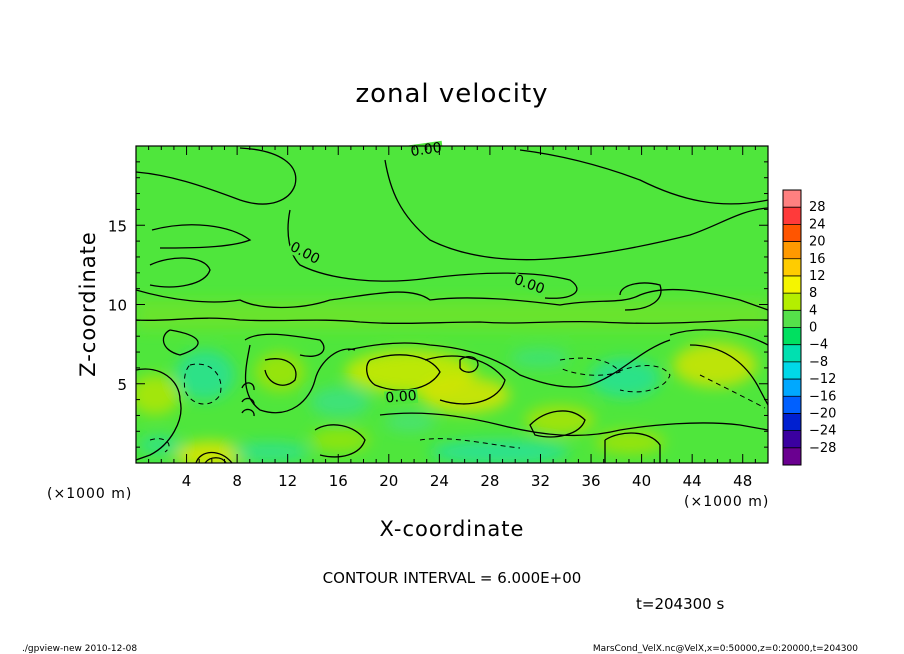  I want to click on x-axis-unit-right: (×1000 m), so click(726, 502).